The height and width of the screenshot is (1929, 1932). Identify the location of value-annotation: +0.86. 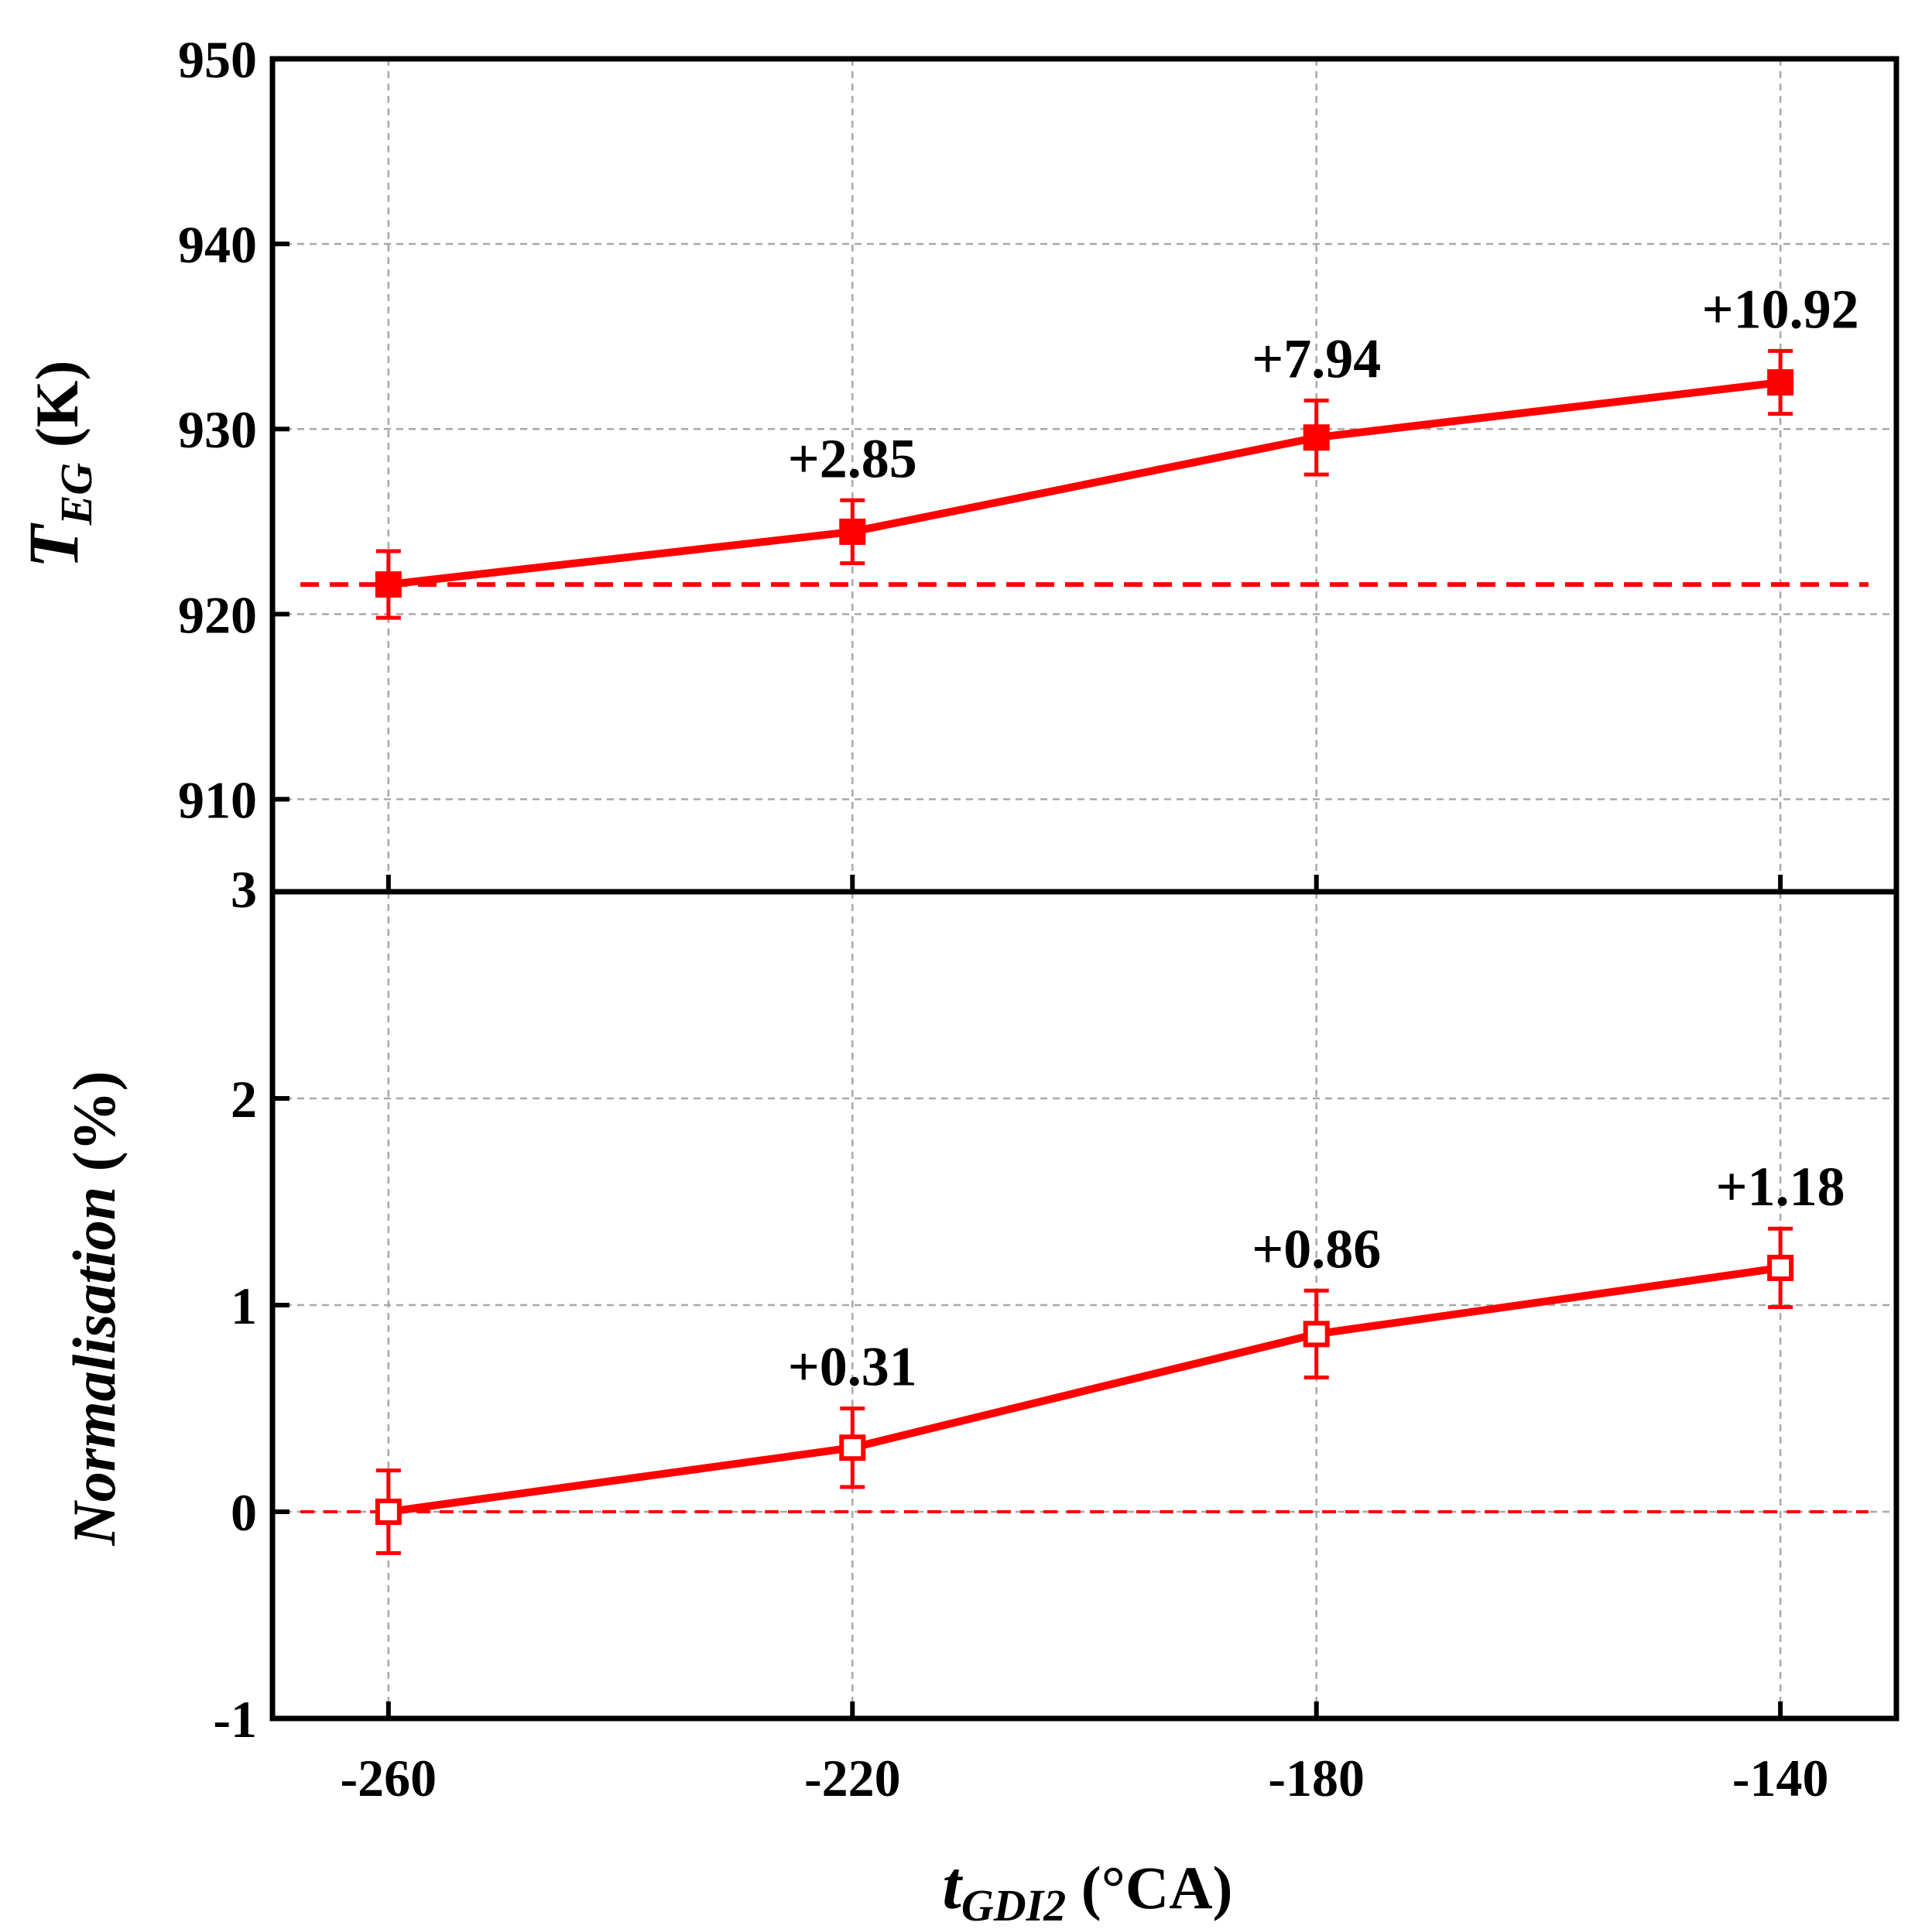
(1316, 1249).